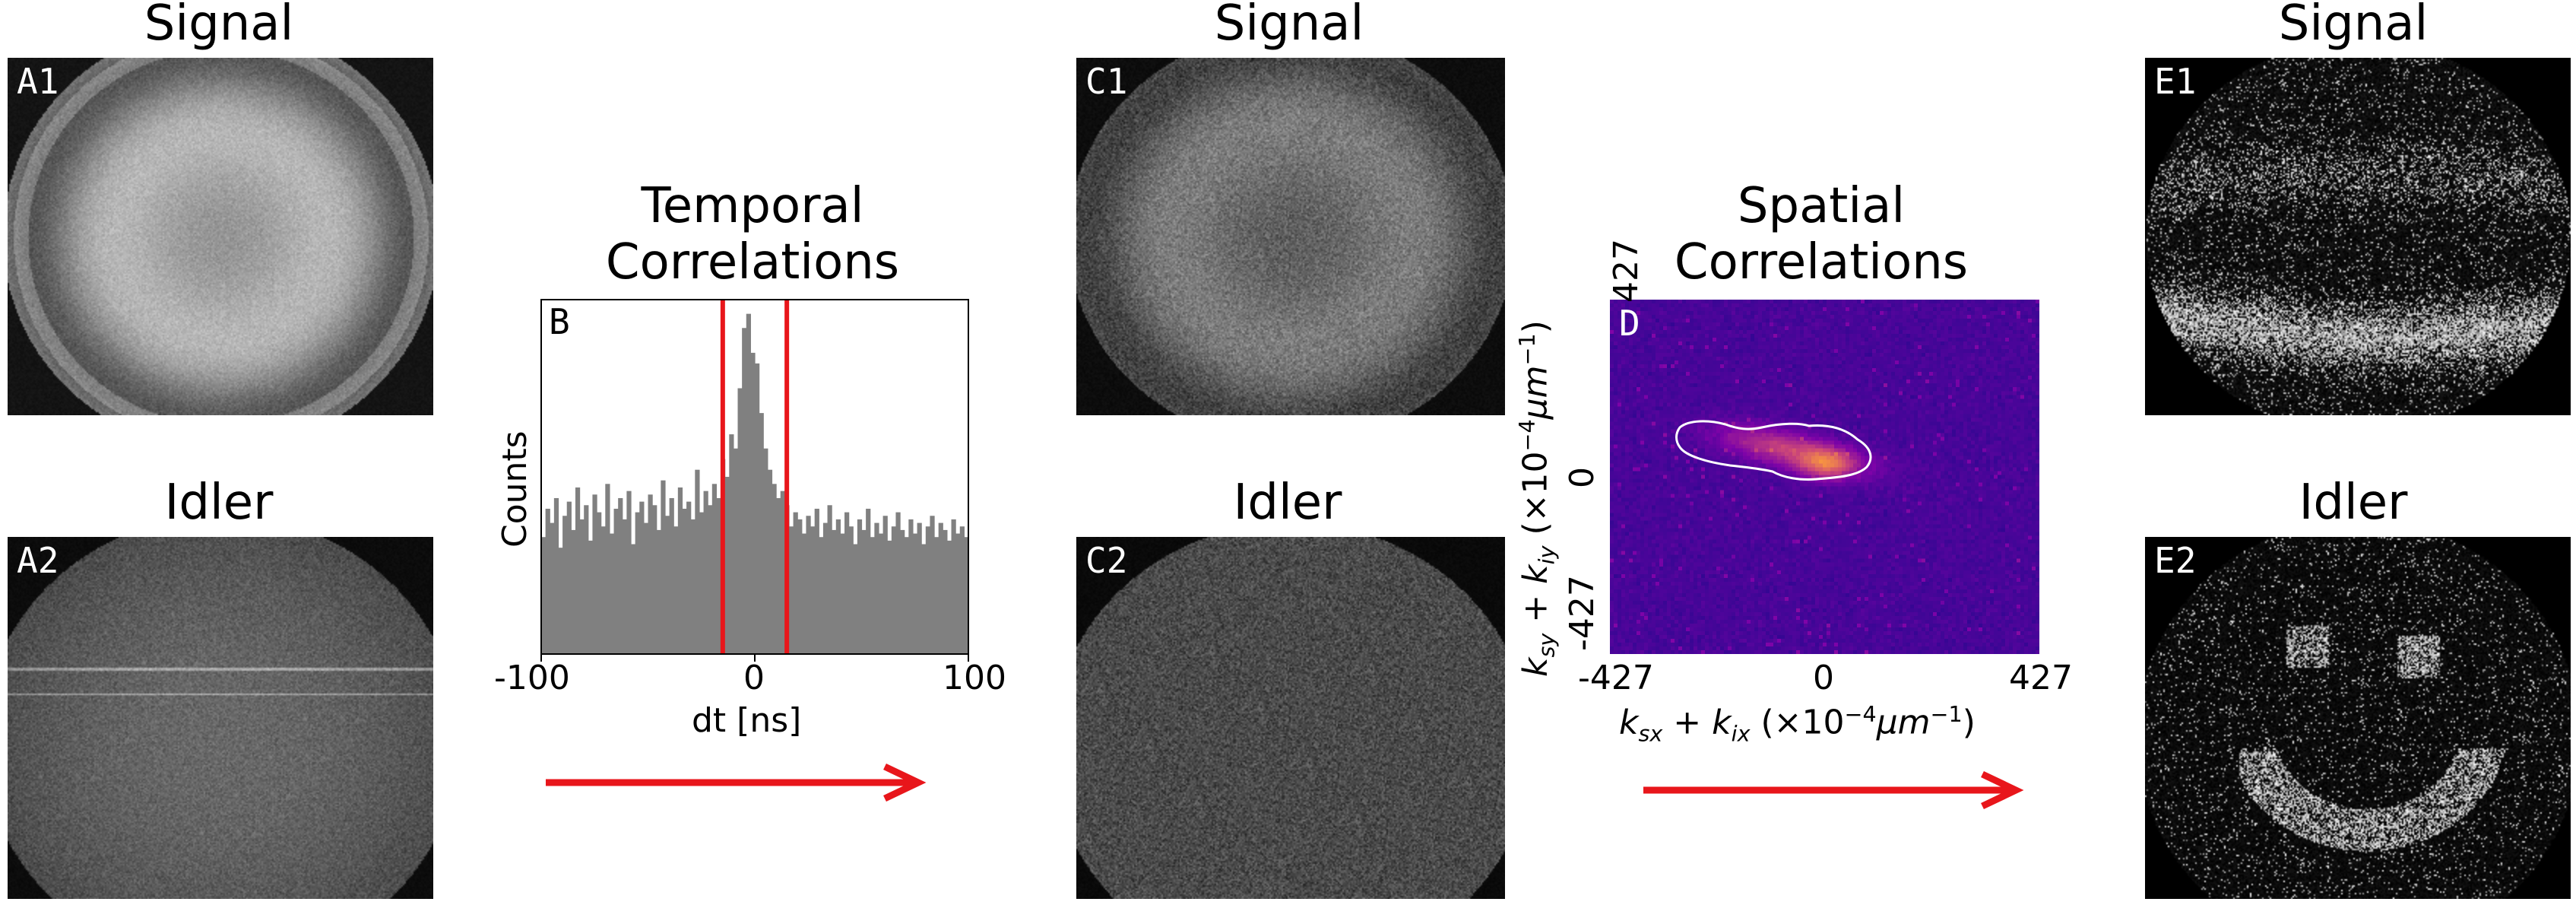 The height and width of the screenshot is (905, 2576). Describe the element at coordinates (1106, 560) in the screenshot. I see `panel-label-c2: C2` at that location.